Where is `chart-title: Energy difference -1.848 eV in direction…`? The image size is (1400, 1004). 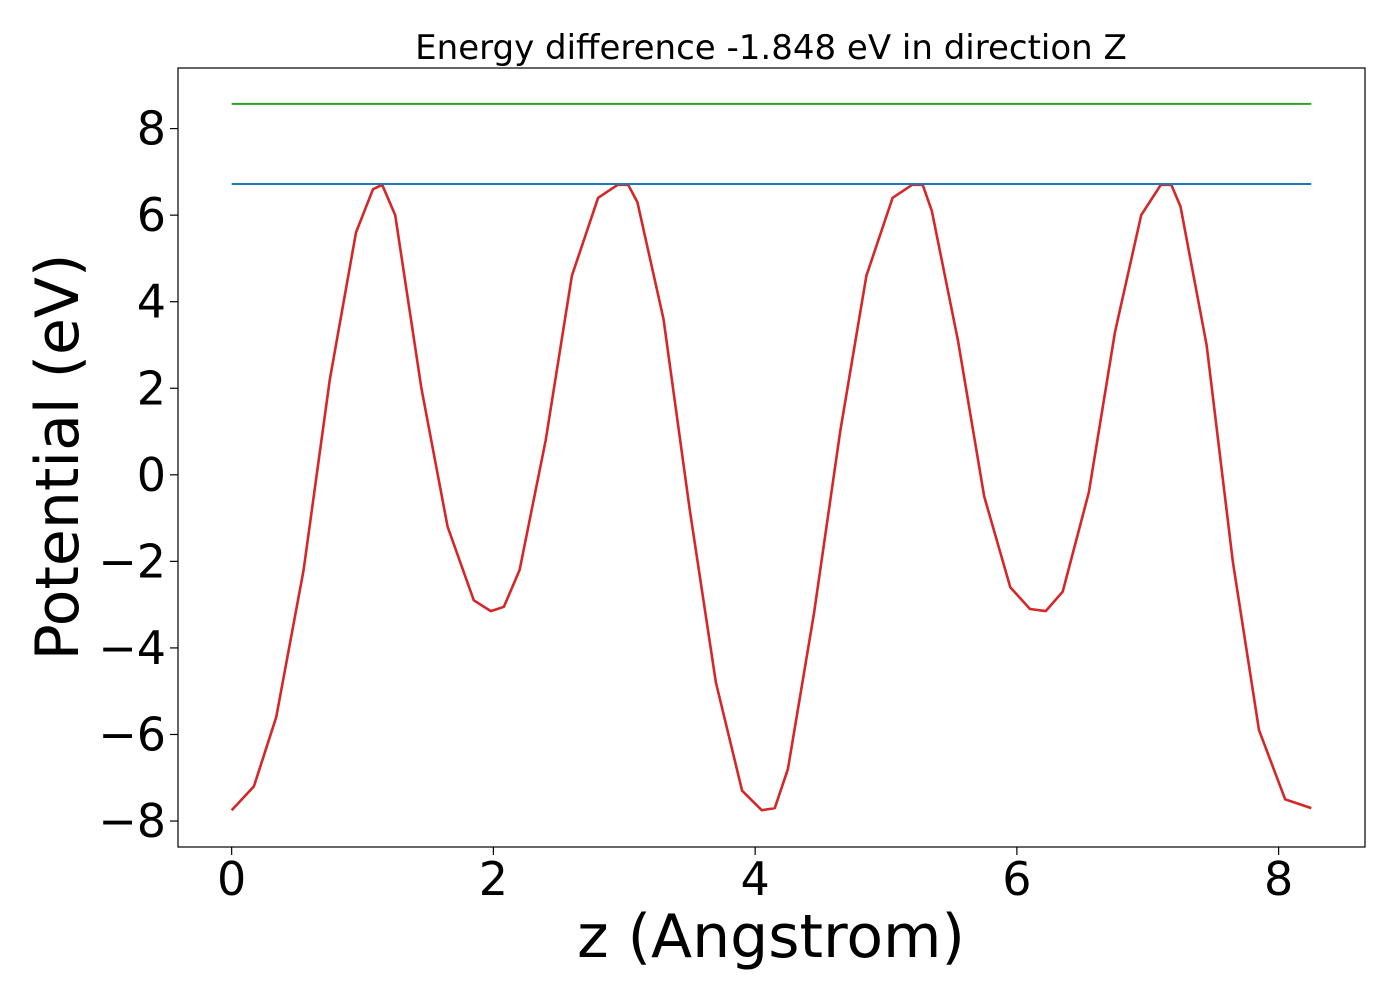 chart-title: Energy difference -1.848 eV in direction… is located at coordinates (771, 48).